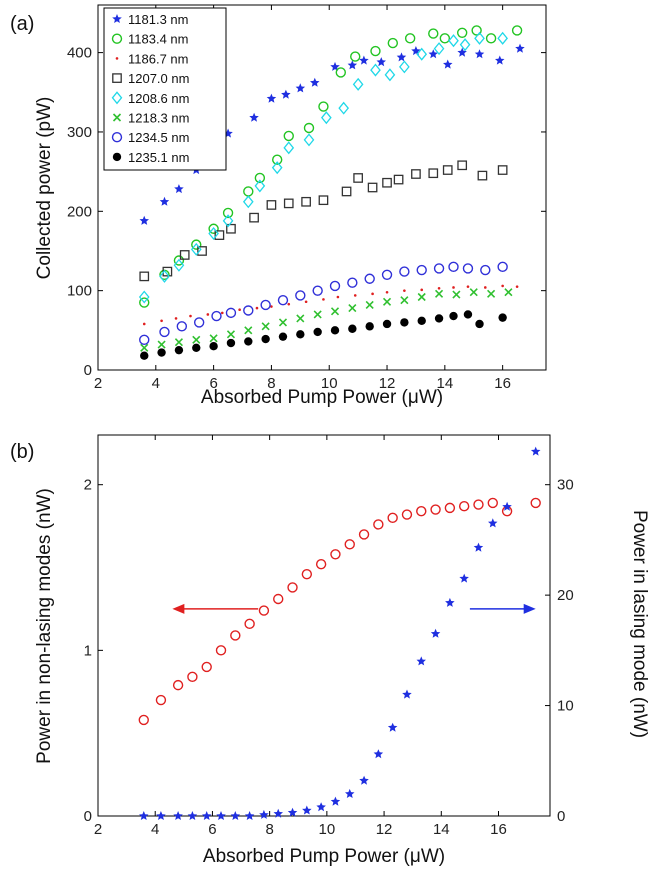  Describe the element at coordinates (158, 39) in the screenshot. I see `legend-entry-label: 1183.4 nm` at that location.